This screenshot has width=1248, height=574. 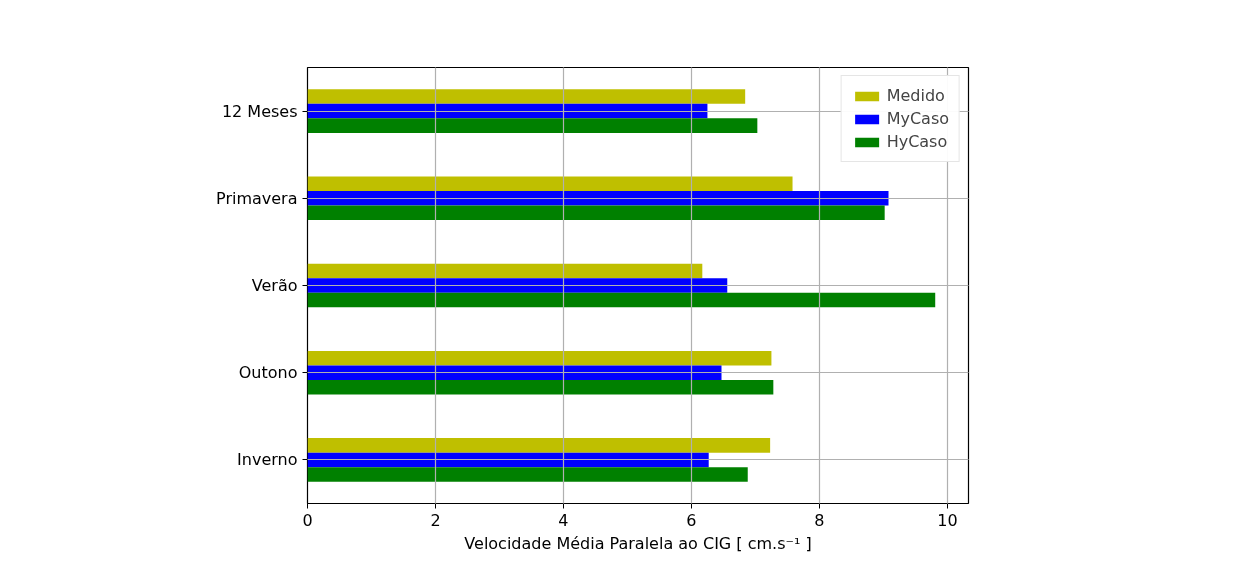 What do you see at coordinates (563, 520) in the screenshot?
I see `x-tick-label: 4` at bounding box center [563, 520].